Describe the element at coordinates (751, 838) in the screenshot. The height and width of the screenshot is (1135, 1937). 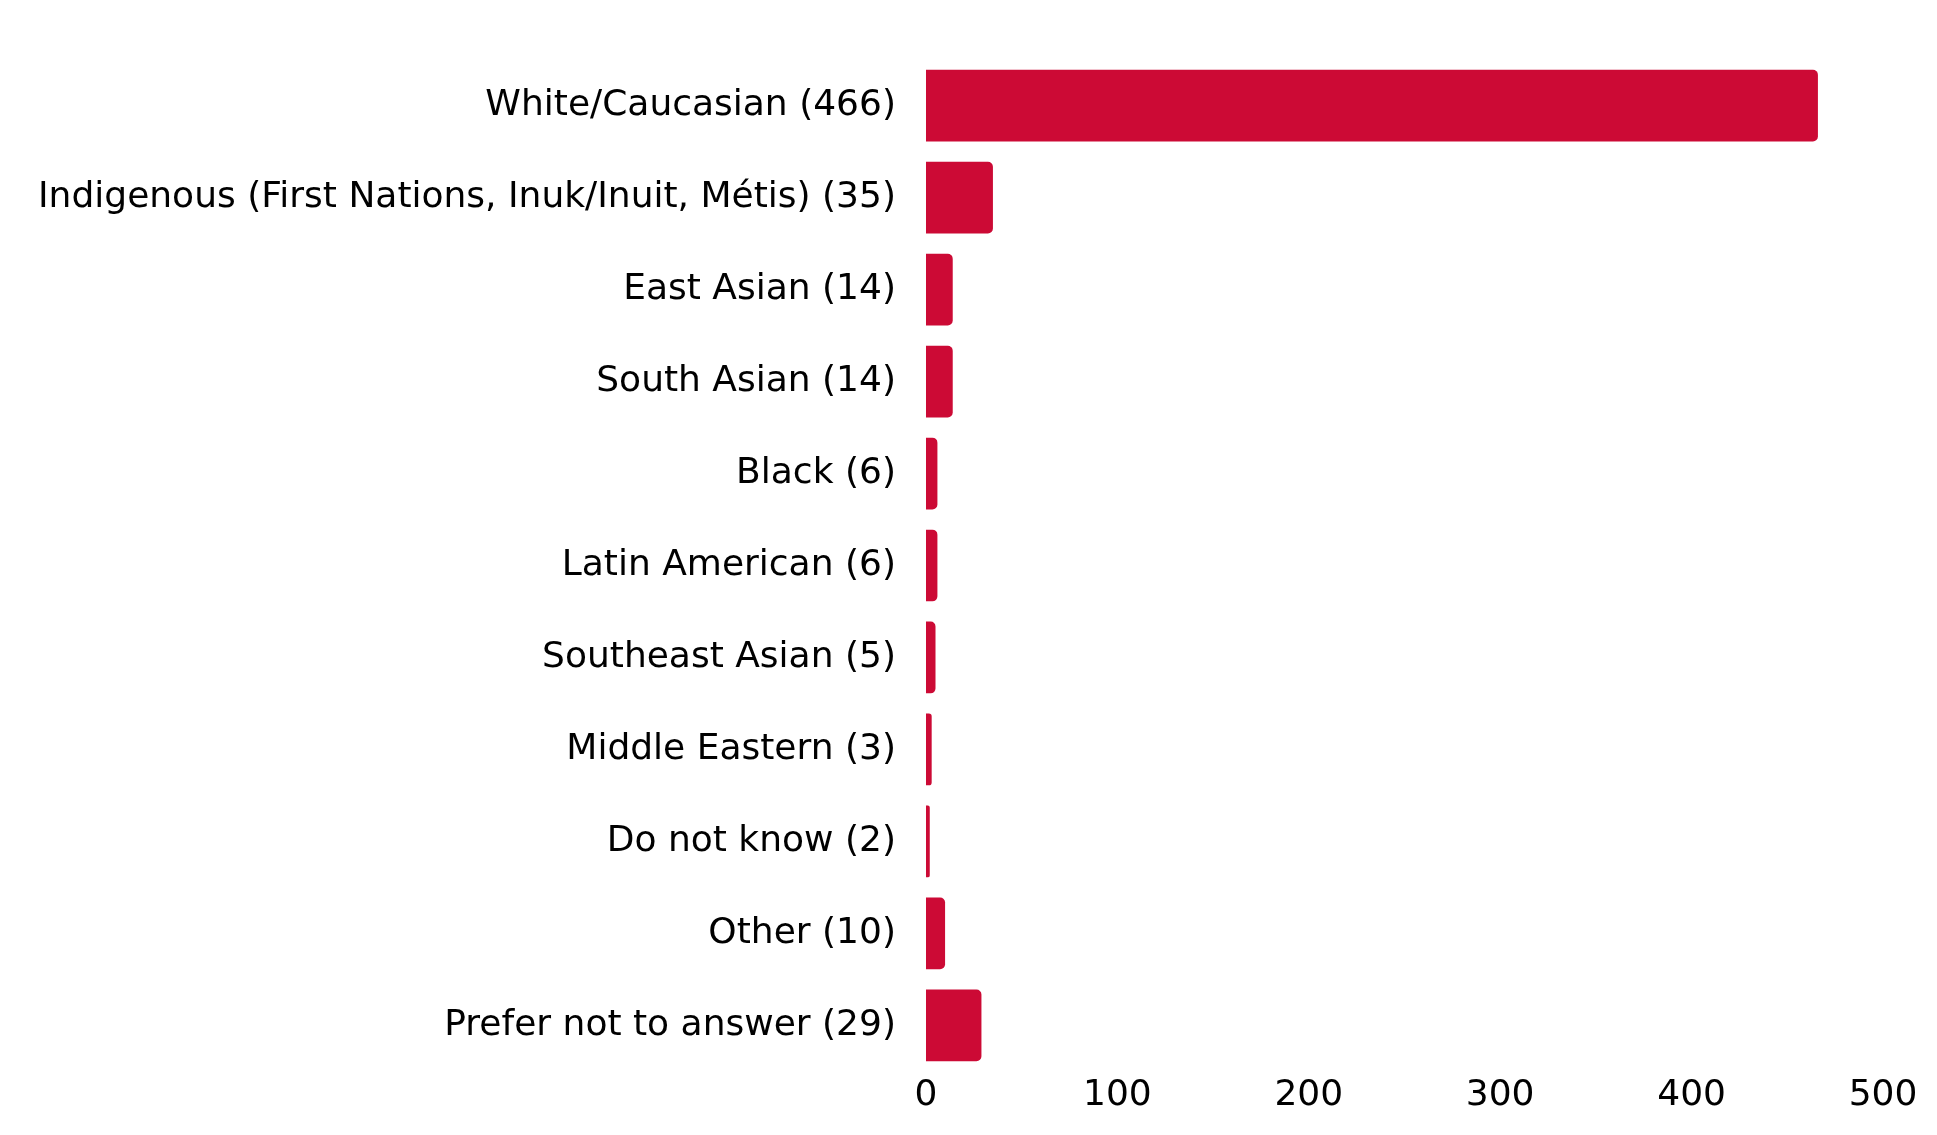
I see `y-tick-label: Do not know (2)` at that location.